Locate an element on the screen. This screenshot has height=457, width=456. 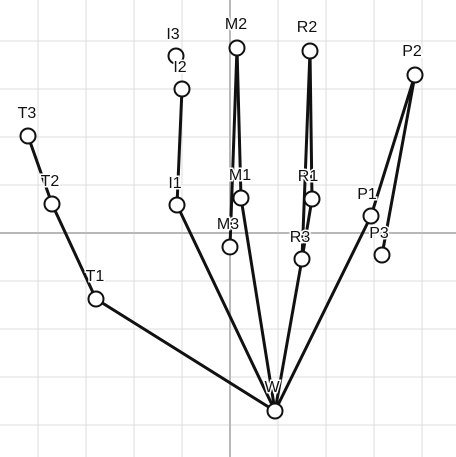
joint-label-m3: M3 is located at coordinates (228, 224).